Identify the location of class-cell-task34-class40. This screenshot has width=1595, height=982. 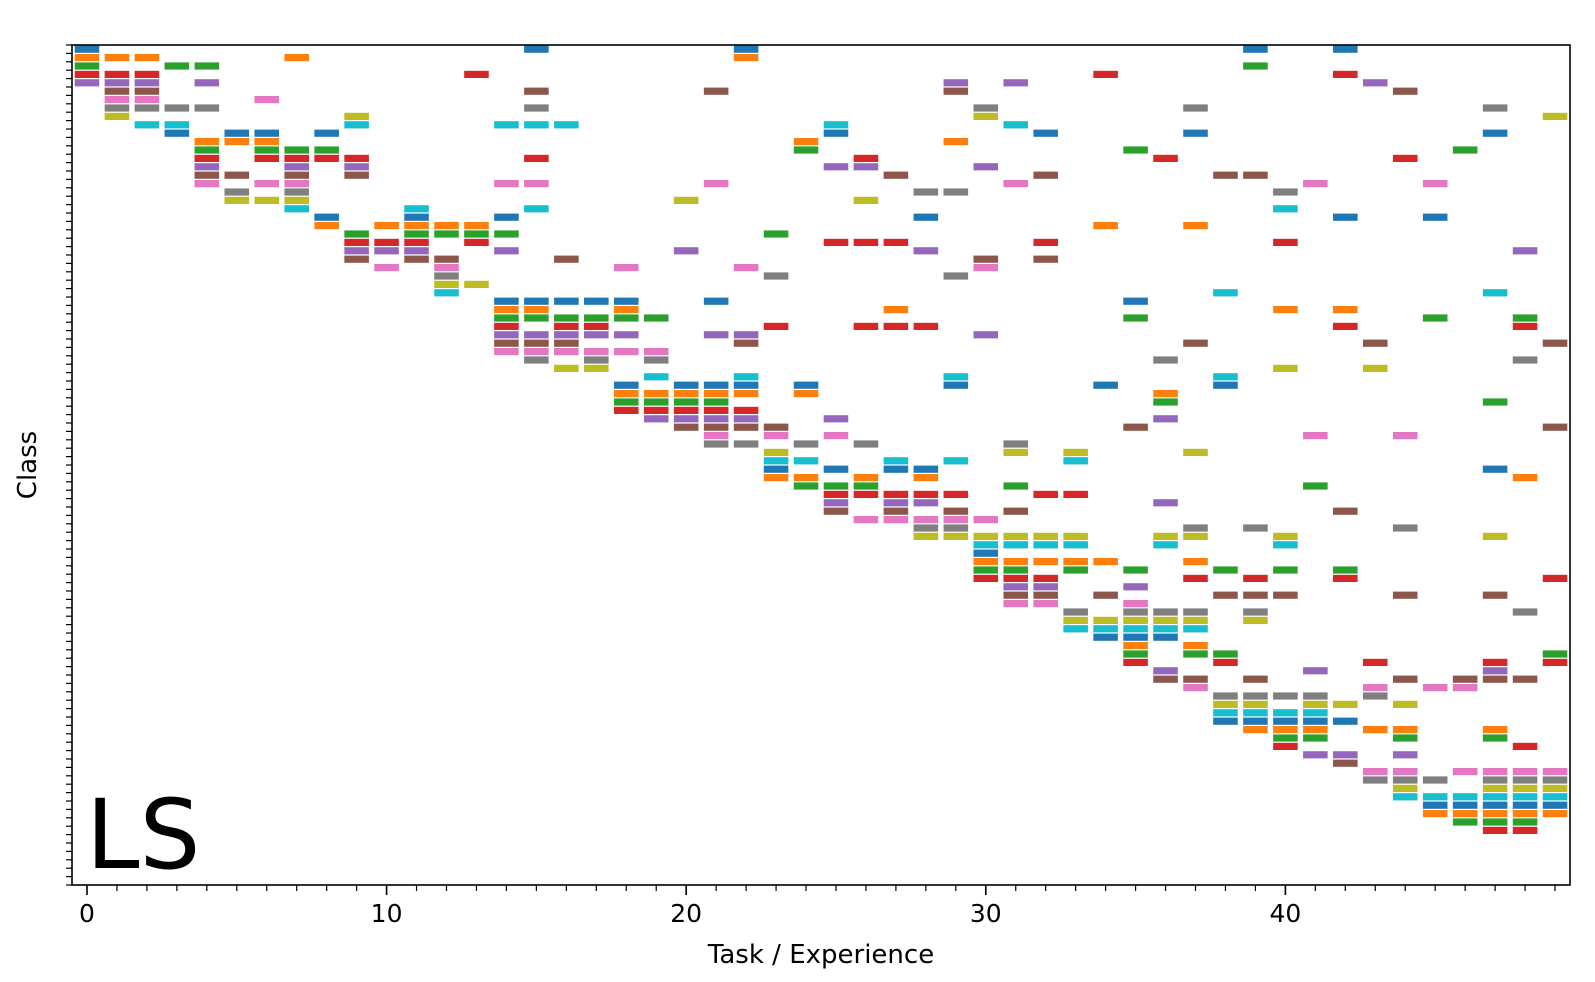
(1105, 385).